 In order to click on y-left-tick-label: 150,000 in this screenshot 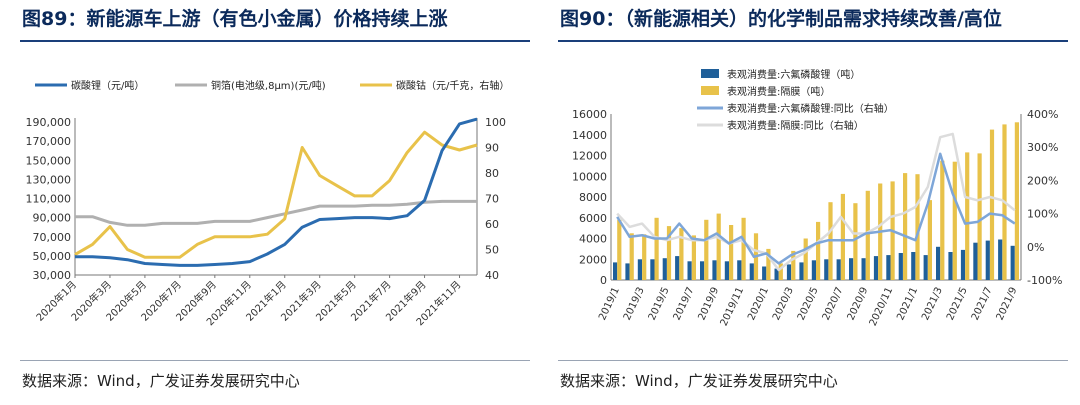, I will do `click(49, 160)`.